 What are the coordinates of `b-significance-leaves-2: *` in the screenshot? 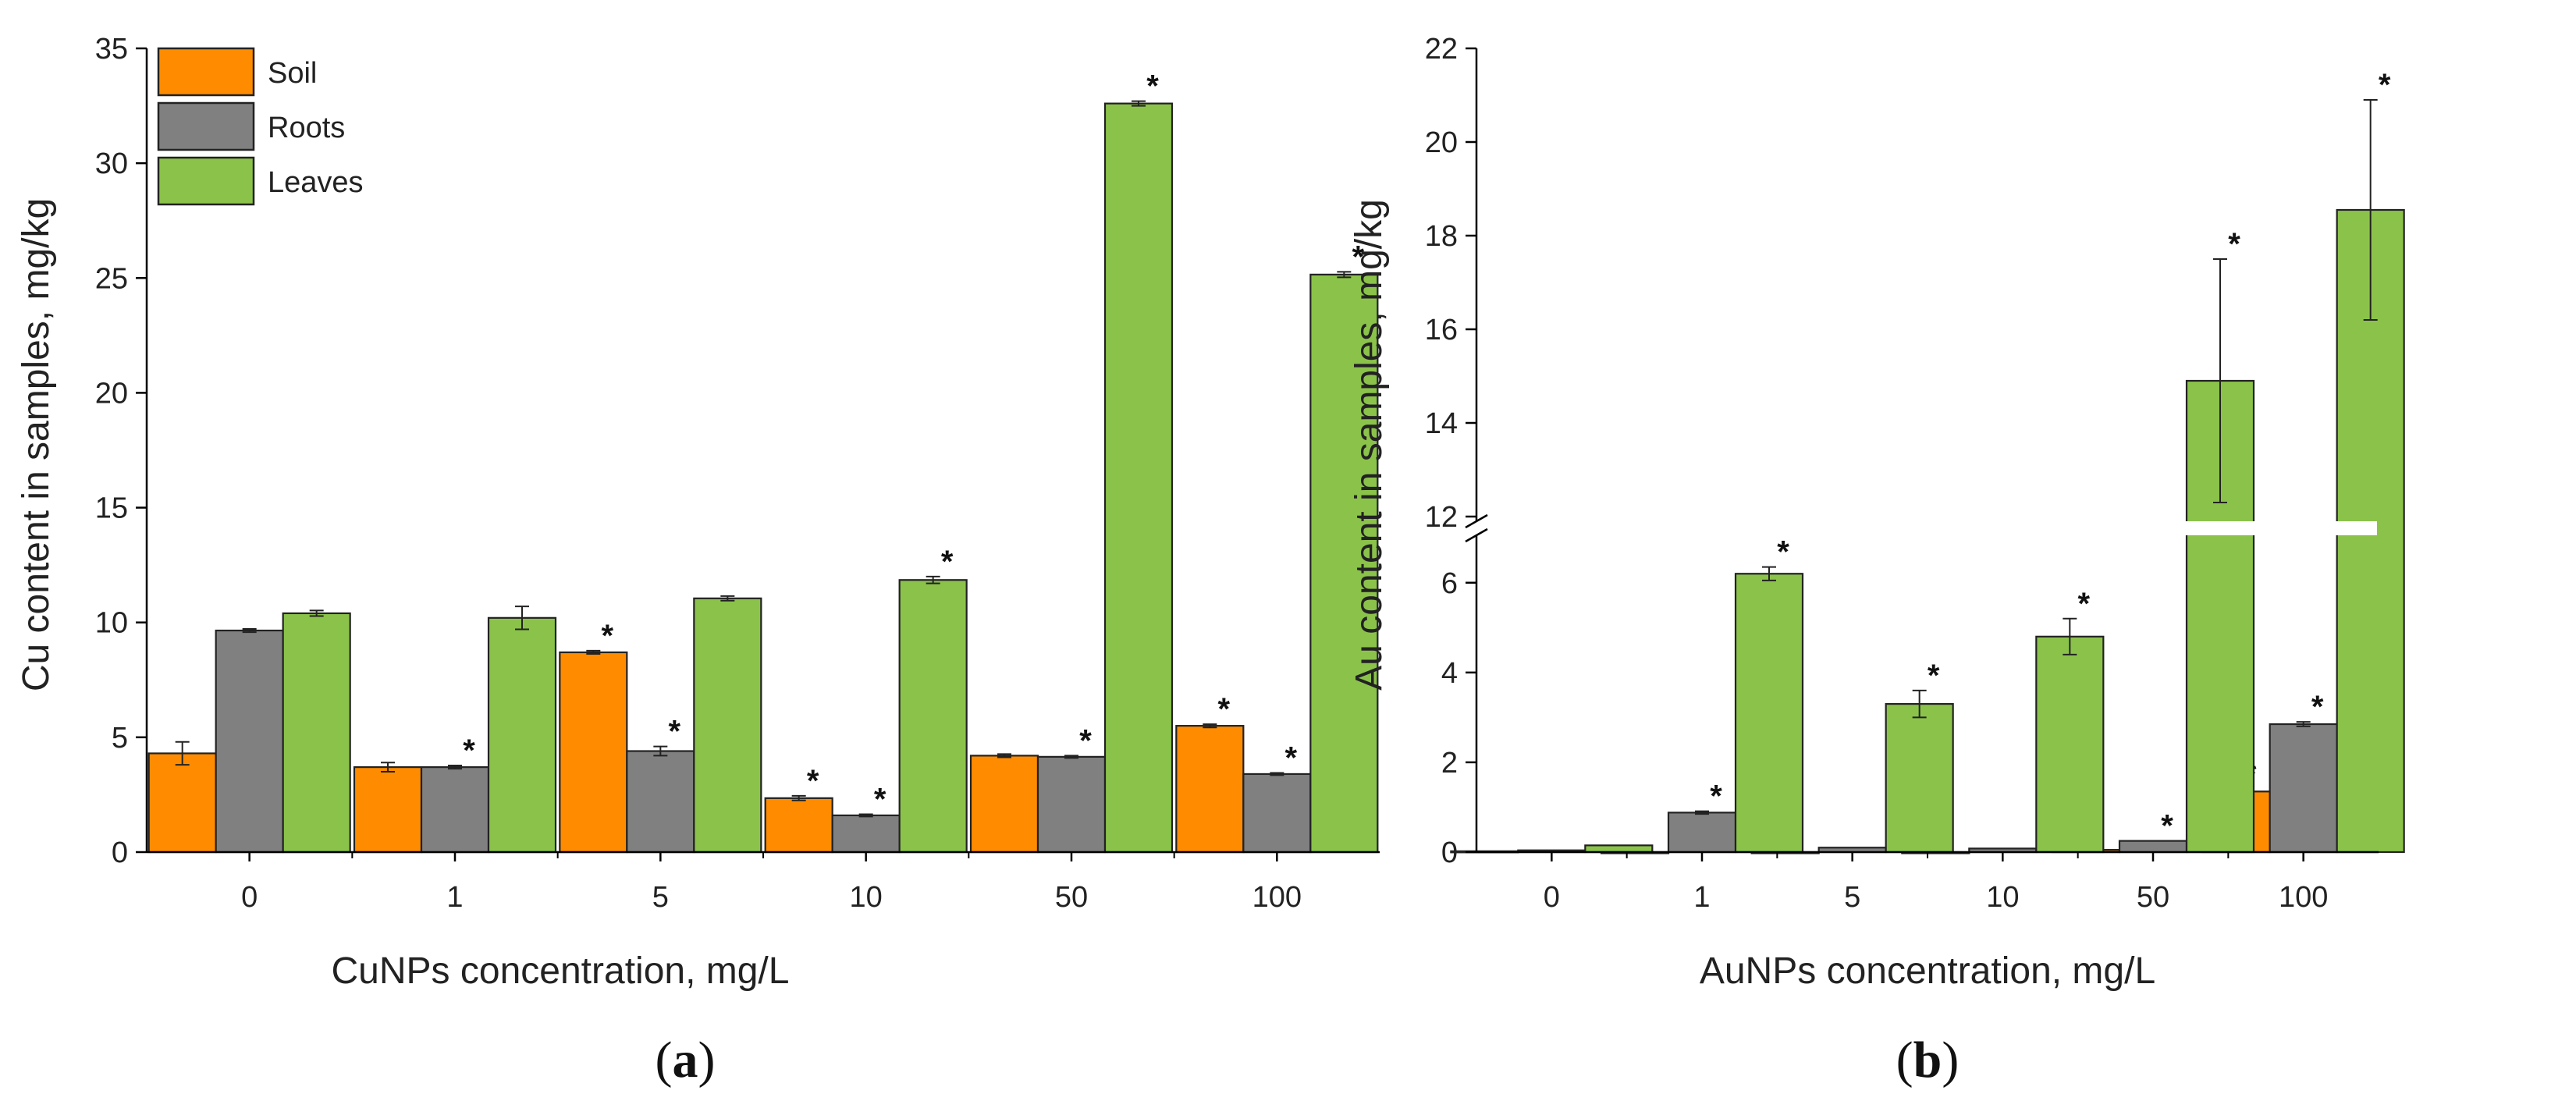 It's located at (1934, 676).